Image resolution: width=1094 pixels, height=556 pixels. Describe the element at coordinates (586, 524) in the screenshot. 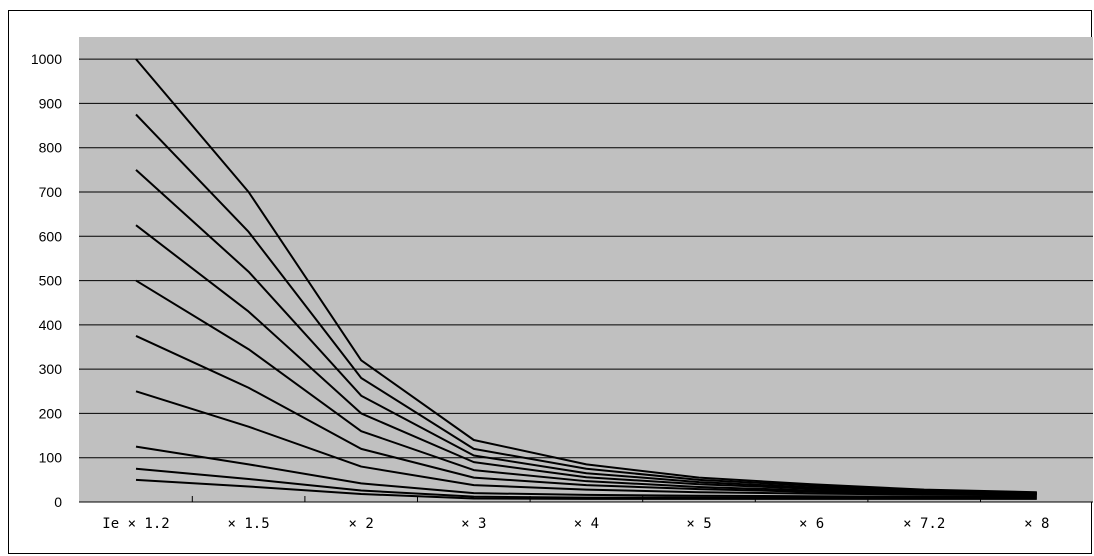

I see `x-tick-label: × 4` at that location.